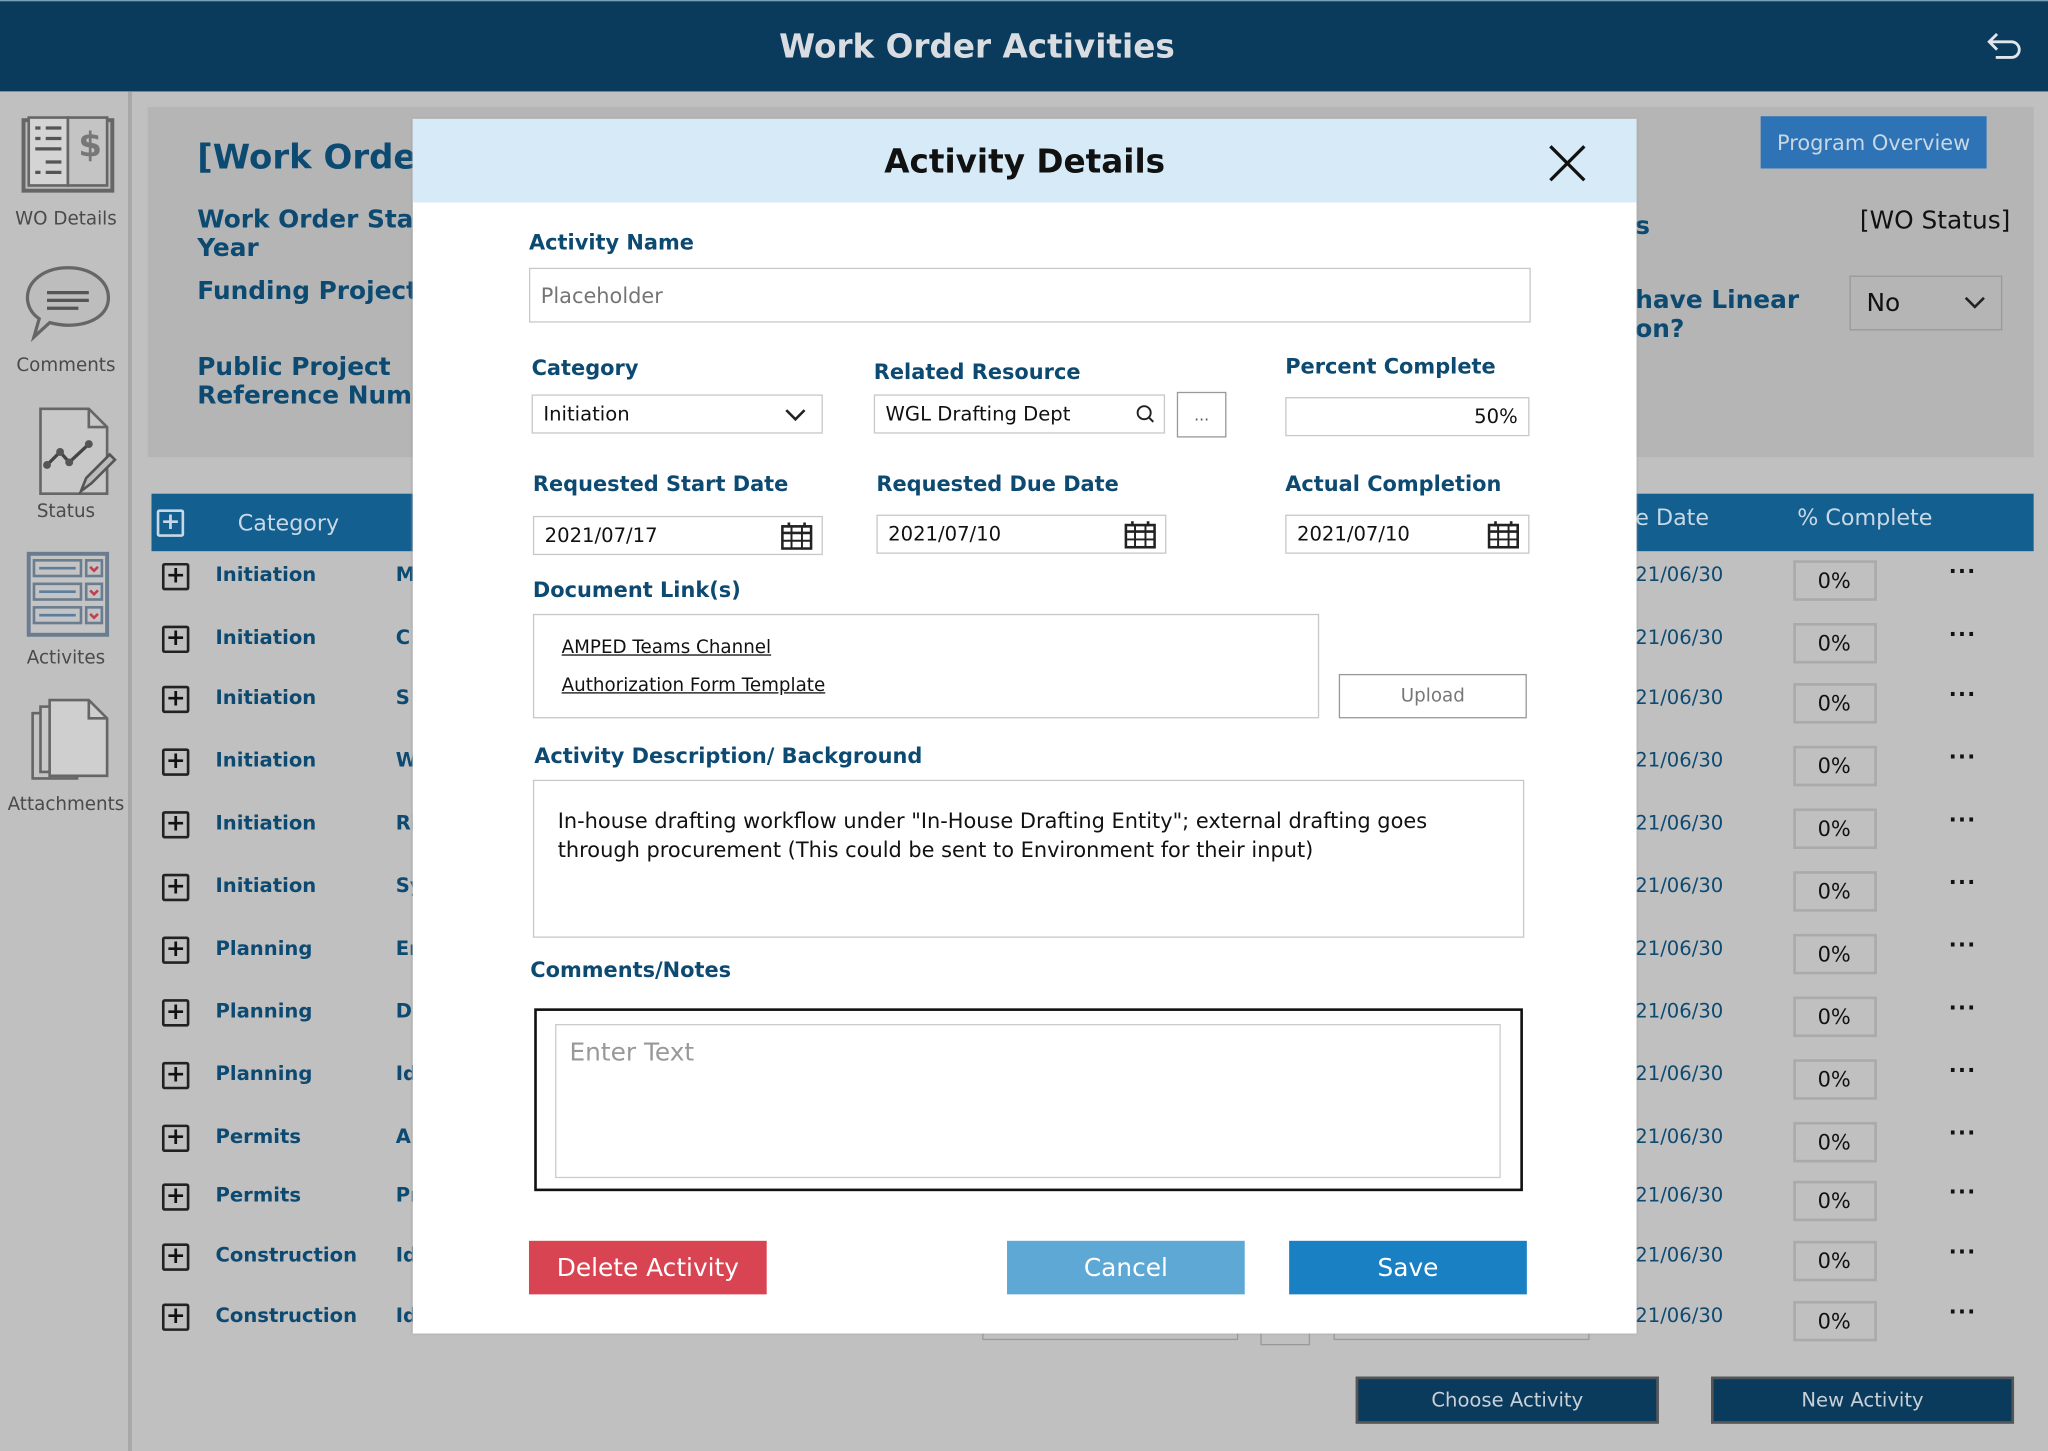 This screenshot has height=1451, width=2048. Describe the element at coordinates (288, 523) in the screenshot. I see `column-header-category: Category` at that location.